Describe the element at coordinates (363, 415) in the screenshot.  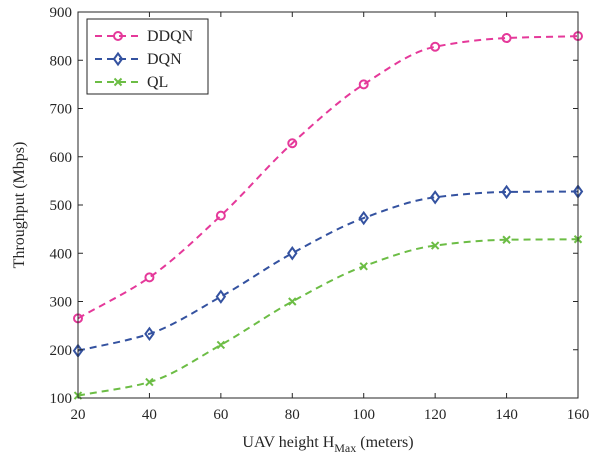
I see `x-tick-label: 100` at that location.